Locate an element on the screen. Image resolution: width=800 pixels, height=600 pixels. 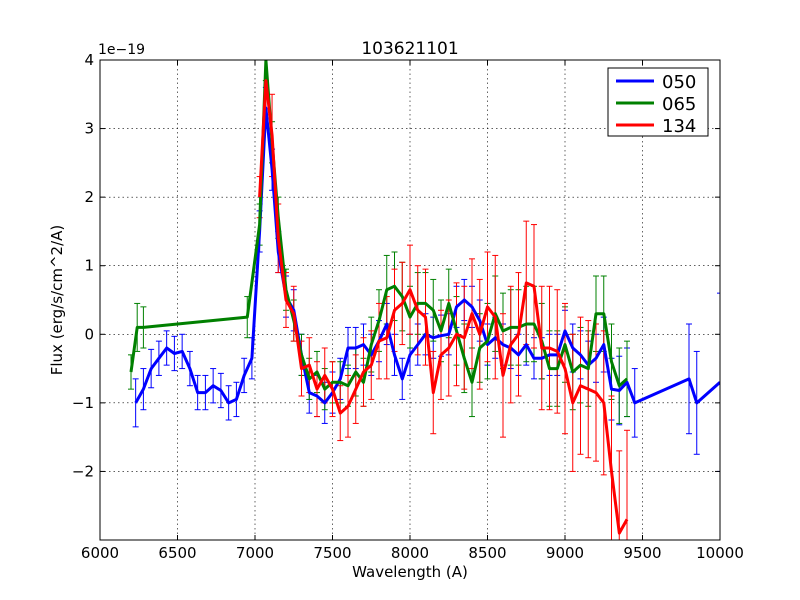
y-tick-label: 4 is located at coordinates (89, 60).